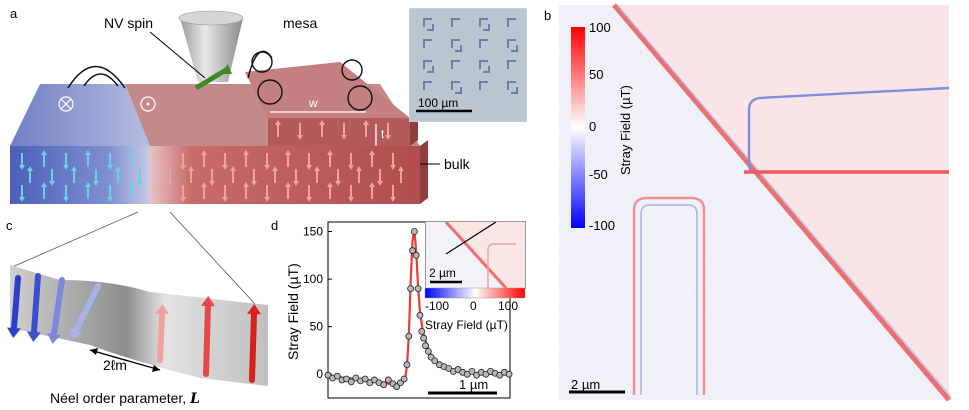  What do you see at coordinates (548, 15) in the screenshot?
I see `panel-b-letter: b` at bounding box center [548, 15].